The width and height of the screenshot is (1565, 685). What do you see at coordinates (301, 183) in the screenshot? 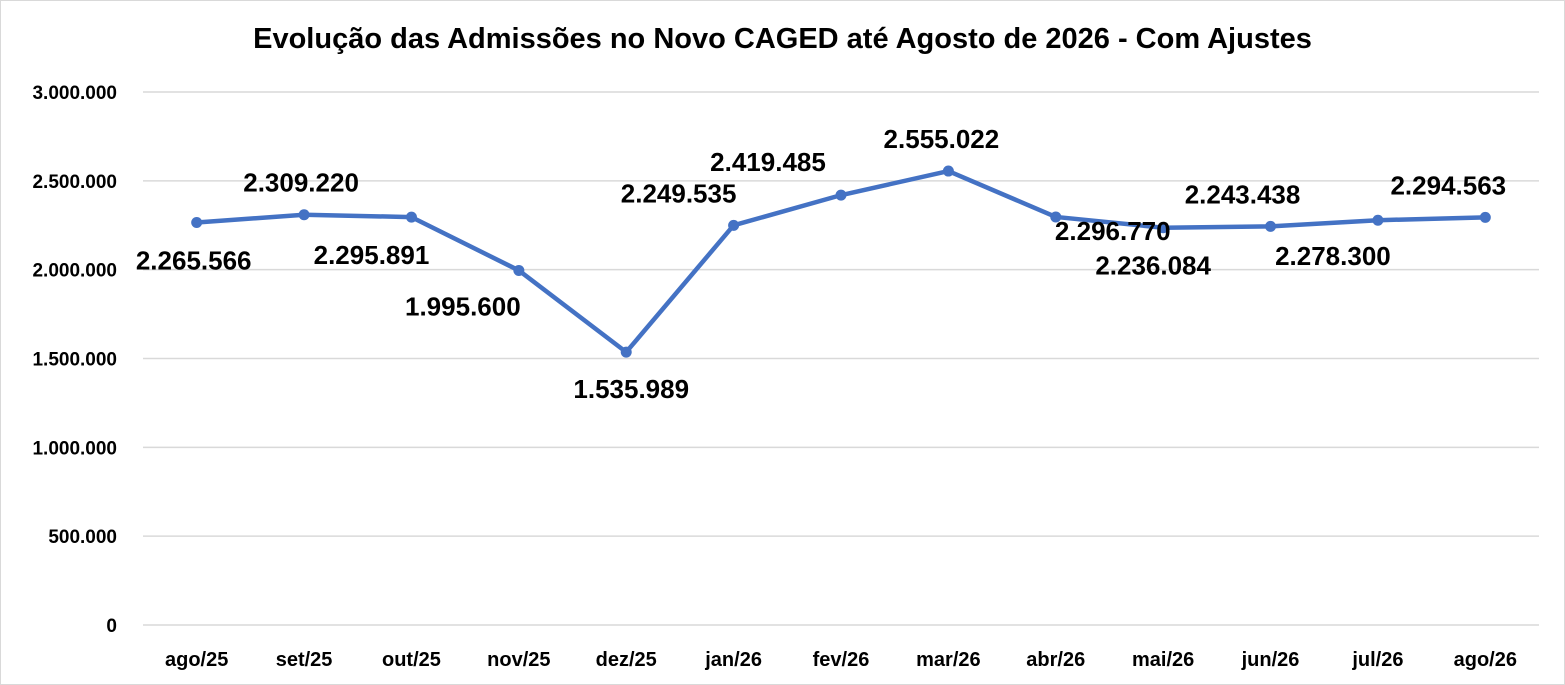
I see `data-label: 2.309.220` at bounding box center [301, 183].